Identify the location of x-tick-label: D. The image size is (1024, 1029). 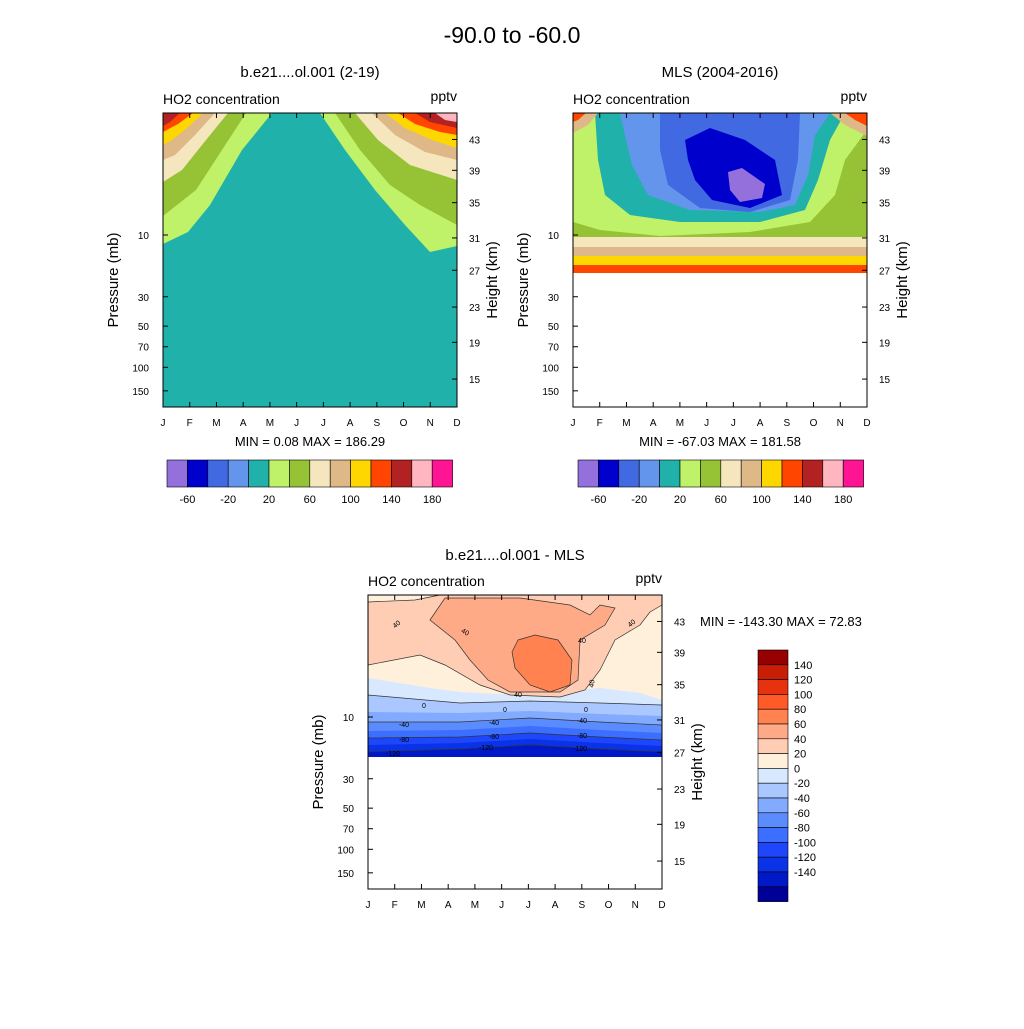
(661, 905).